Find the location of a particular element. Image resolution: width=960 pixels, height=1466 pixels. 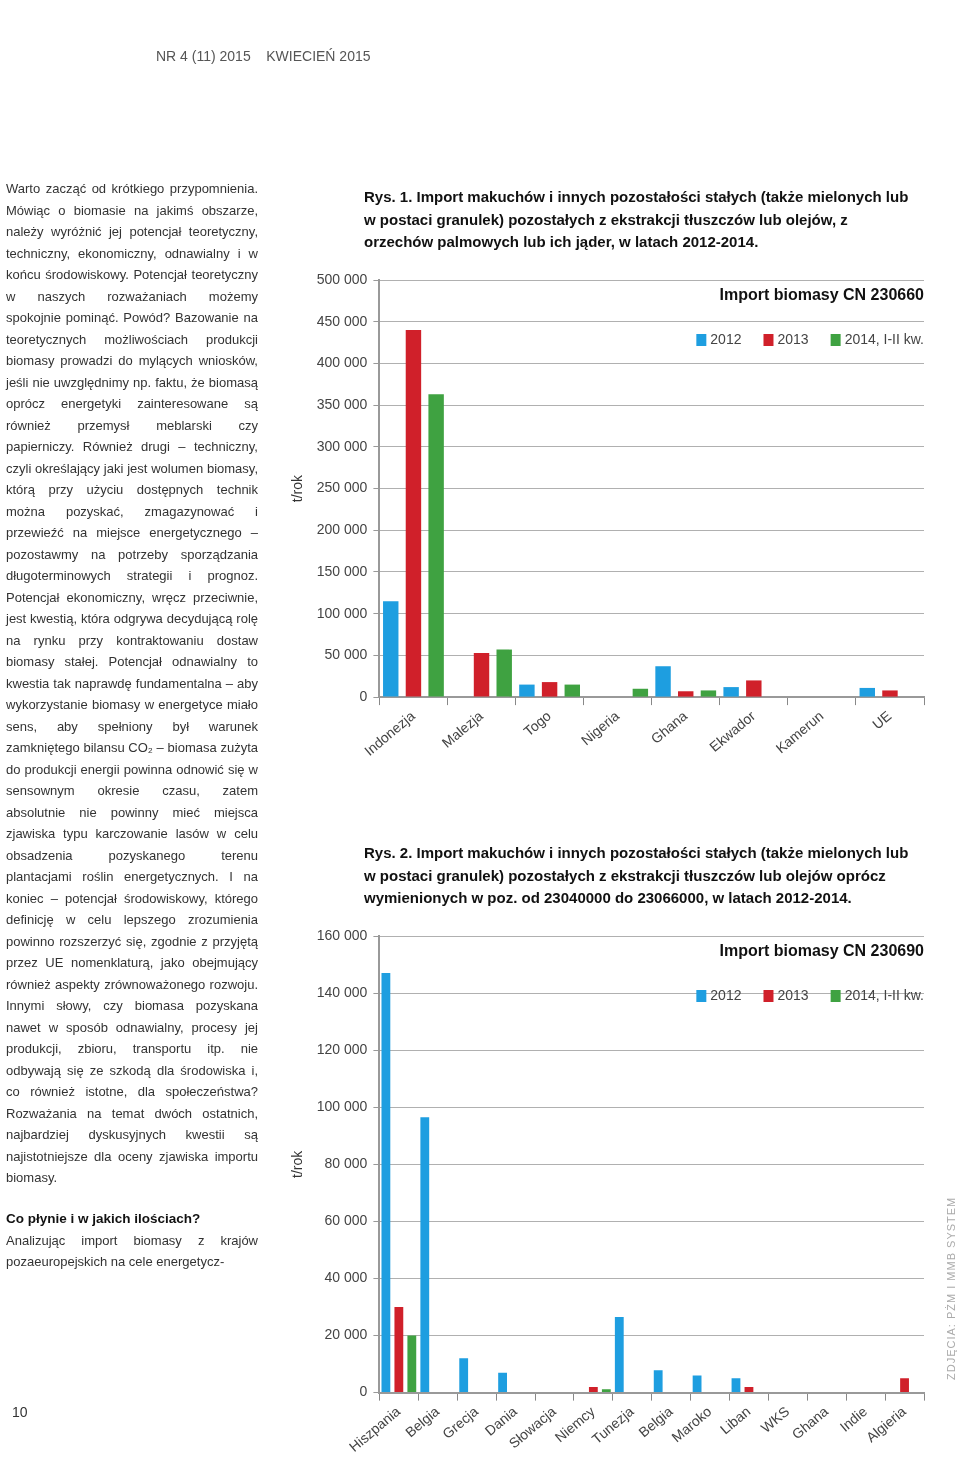

text: NR 4 (11) 2015 KWIECIEŃ 2015 is located at coordinates (263, 56).